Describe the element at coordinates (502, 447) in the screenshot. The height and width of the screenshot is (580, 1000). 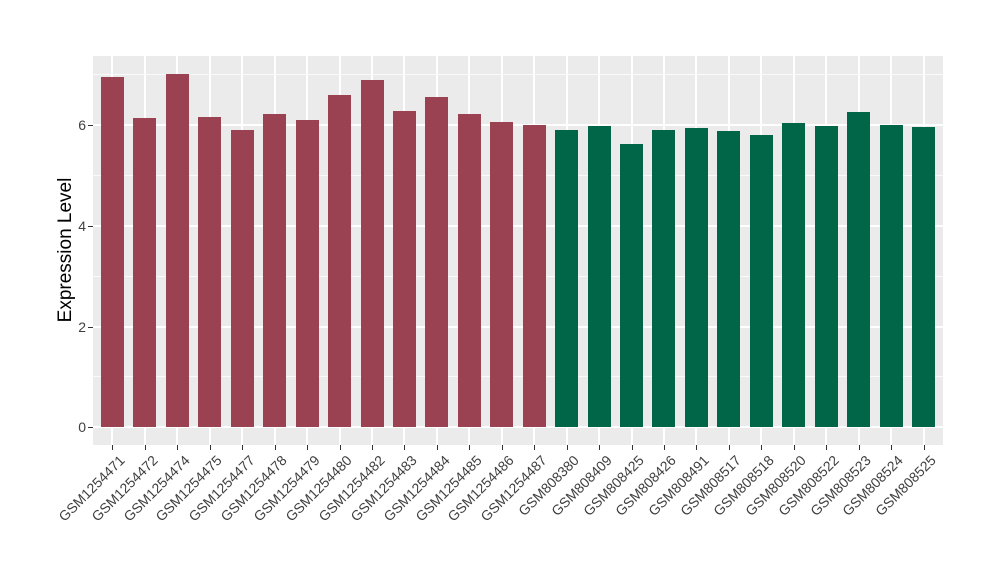
I see `x-tick-mark-GSM1254486` at that location.